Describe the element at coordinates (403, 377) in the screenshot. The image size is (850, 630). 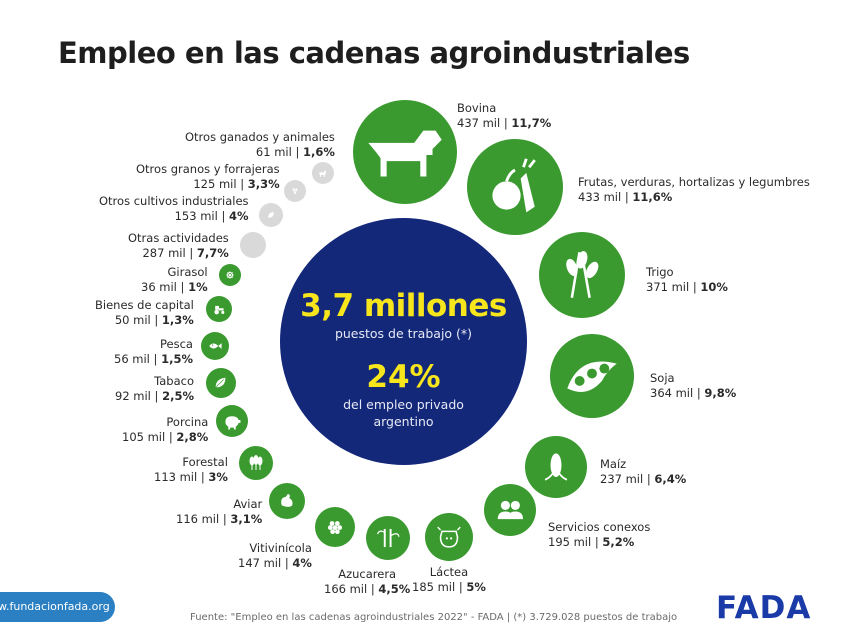
I see `private-employment-share: 24%` at that location.